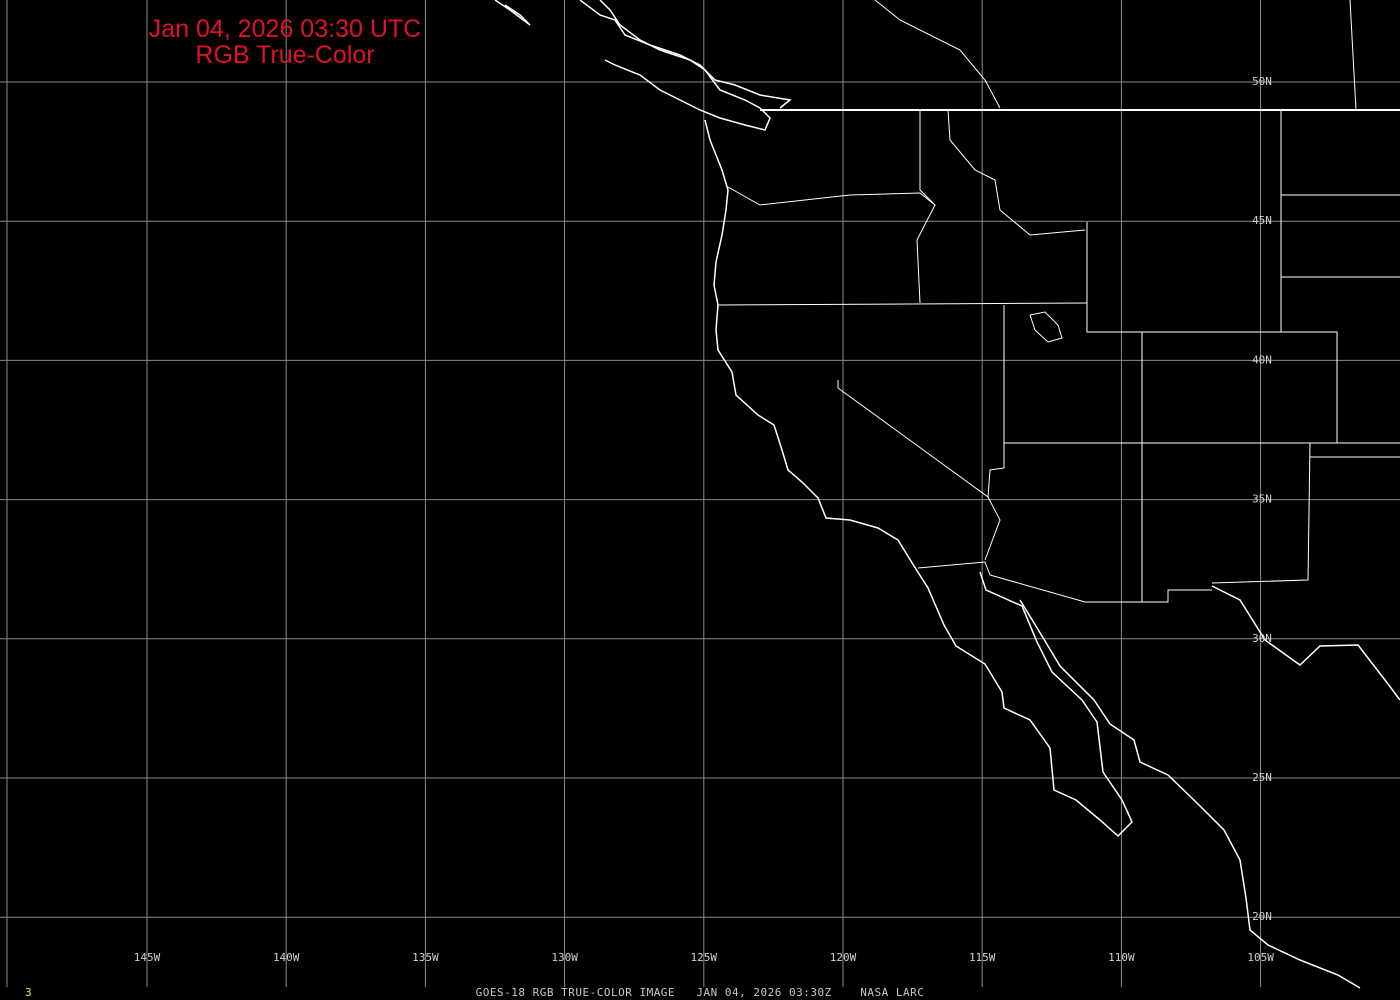 This screenshot has height=1000, width=1400. Describe the element at coordinates (147, 957) in the screenshot. I see `longitude-label: 145W` at that location.